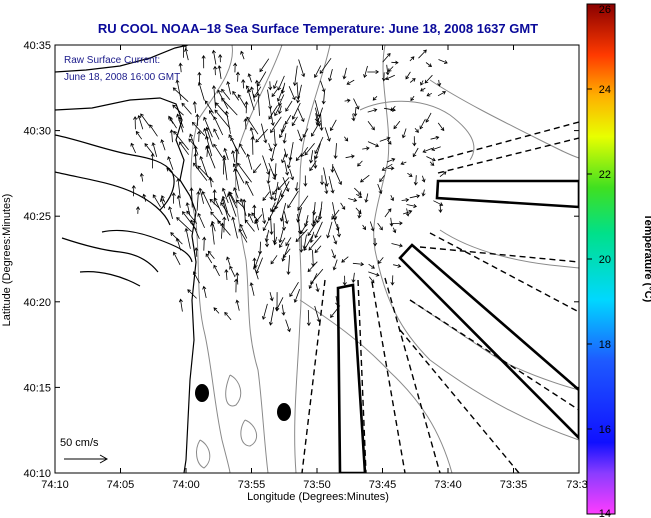 The width and height of the screenshot is (651, 518). I want to click on current-annotation-line: June 18, 2008 16:00 GMT, so click(122, 77).